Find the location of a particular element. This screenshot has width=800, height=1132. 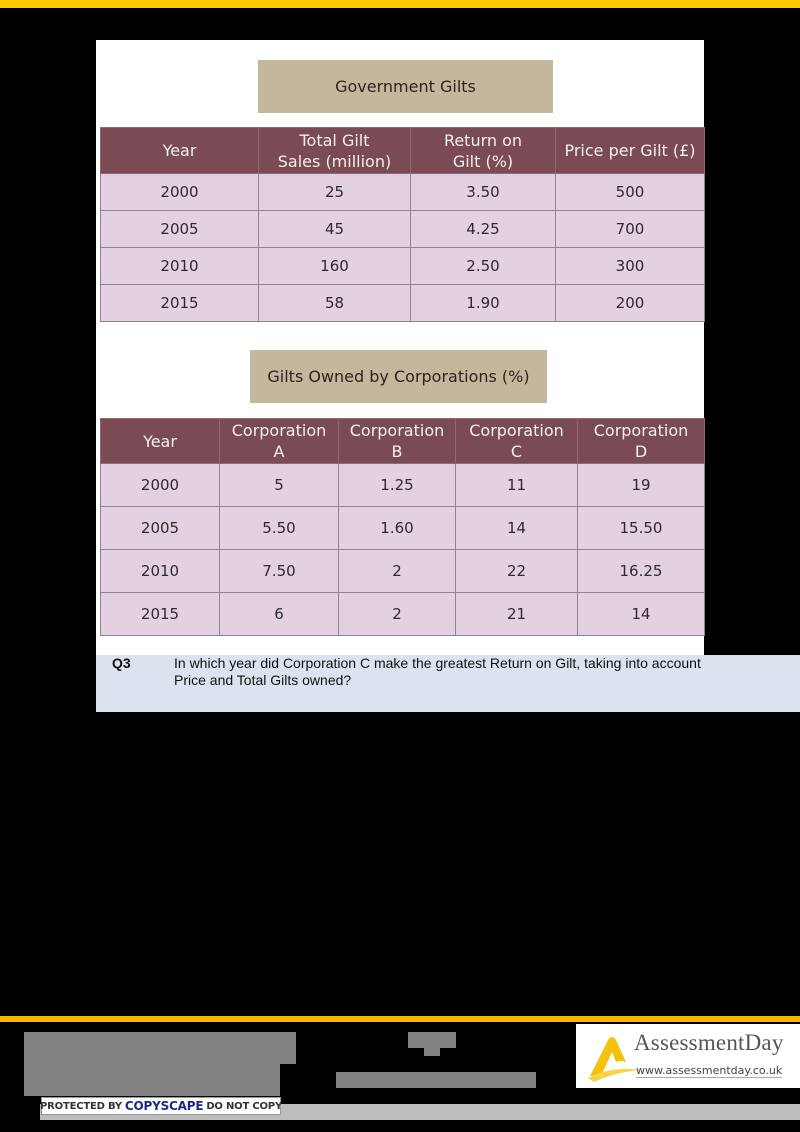

cell-price: 200 is located at coordinates (630, 303).